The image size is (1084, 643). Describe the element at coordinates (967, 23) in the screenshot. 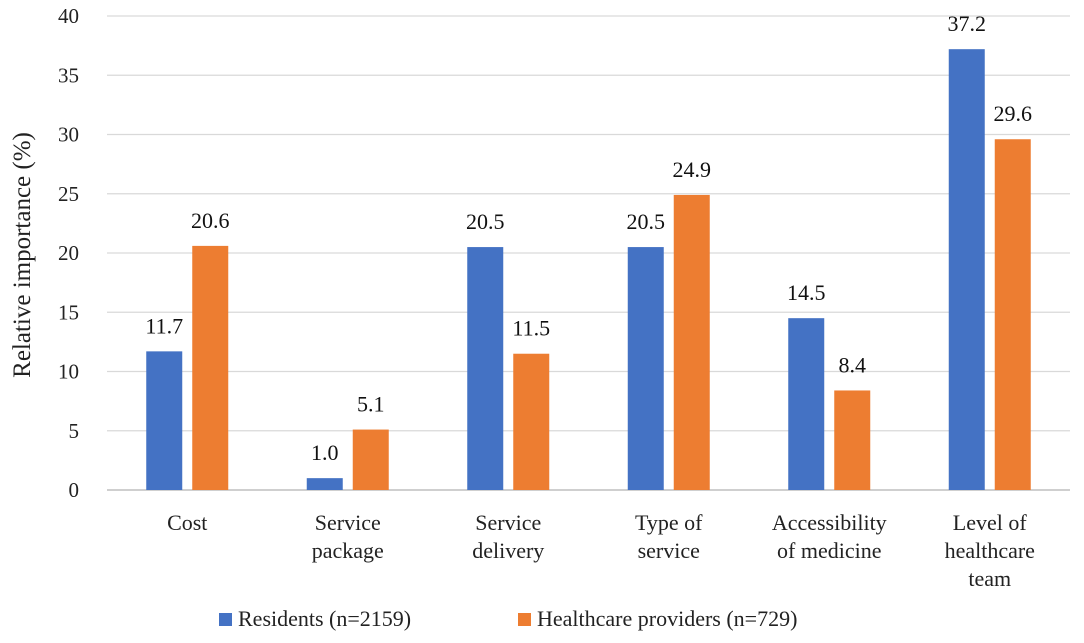

I see `data-label: 37.2` at that location.